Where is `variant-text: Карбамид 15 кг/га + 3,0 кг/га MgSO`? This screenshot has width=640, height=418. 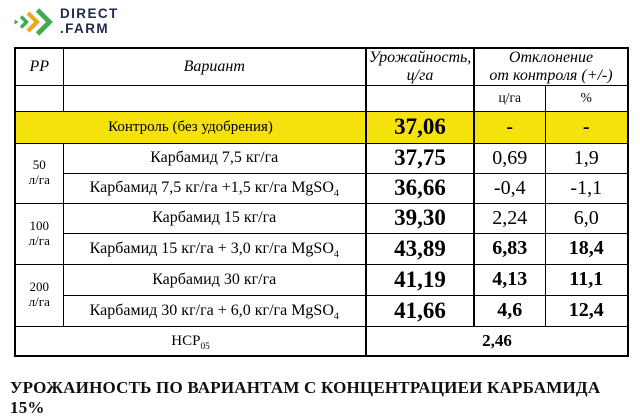
variant-text: Карбамид 15 кг/га + 3,0 кг/га MgSO is located at coordinates (211, 248).